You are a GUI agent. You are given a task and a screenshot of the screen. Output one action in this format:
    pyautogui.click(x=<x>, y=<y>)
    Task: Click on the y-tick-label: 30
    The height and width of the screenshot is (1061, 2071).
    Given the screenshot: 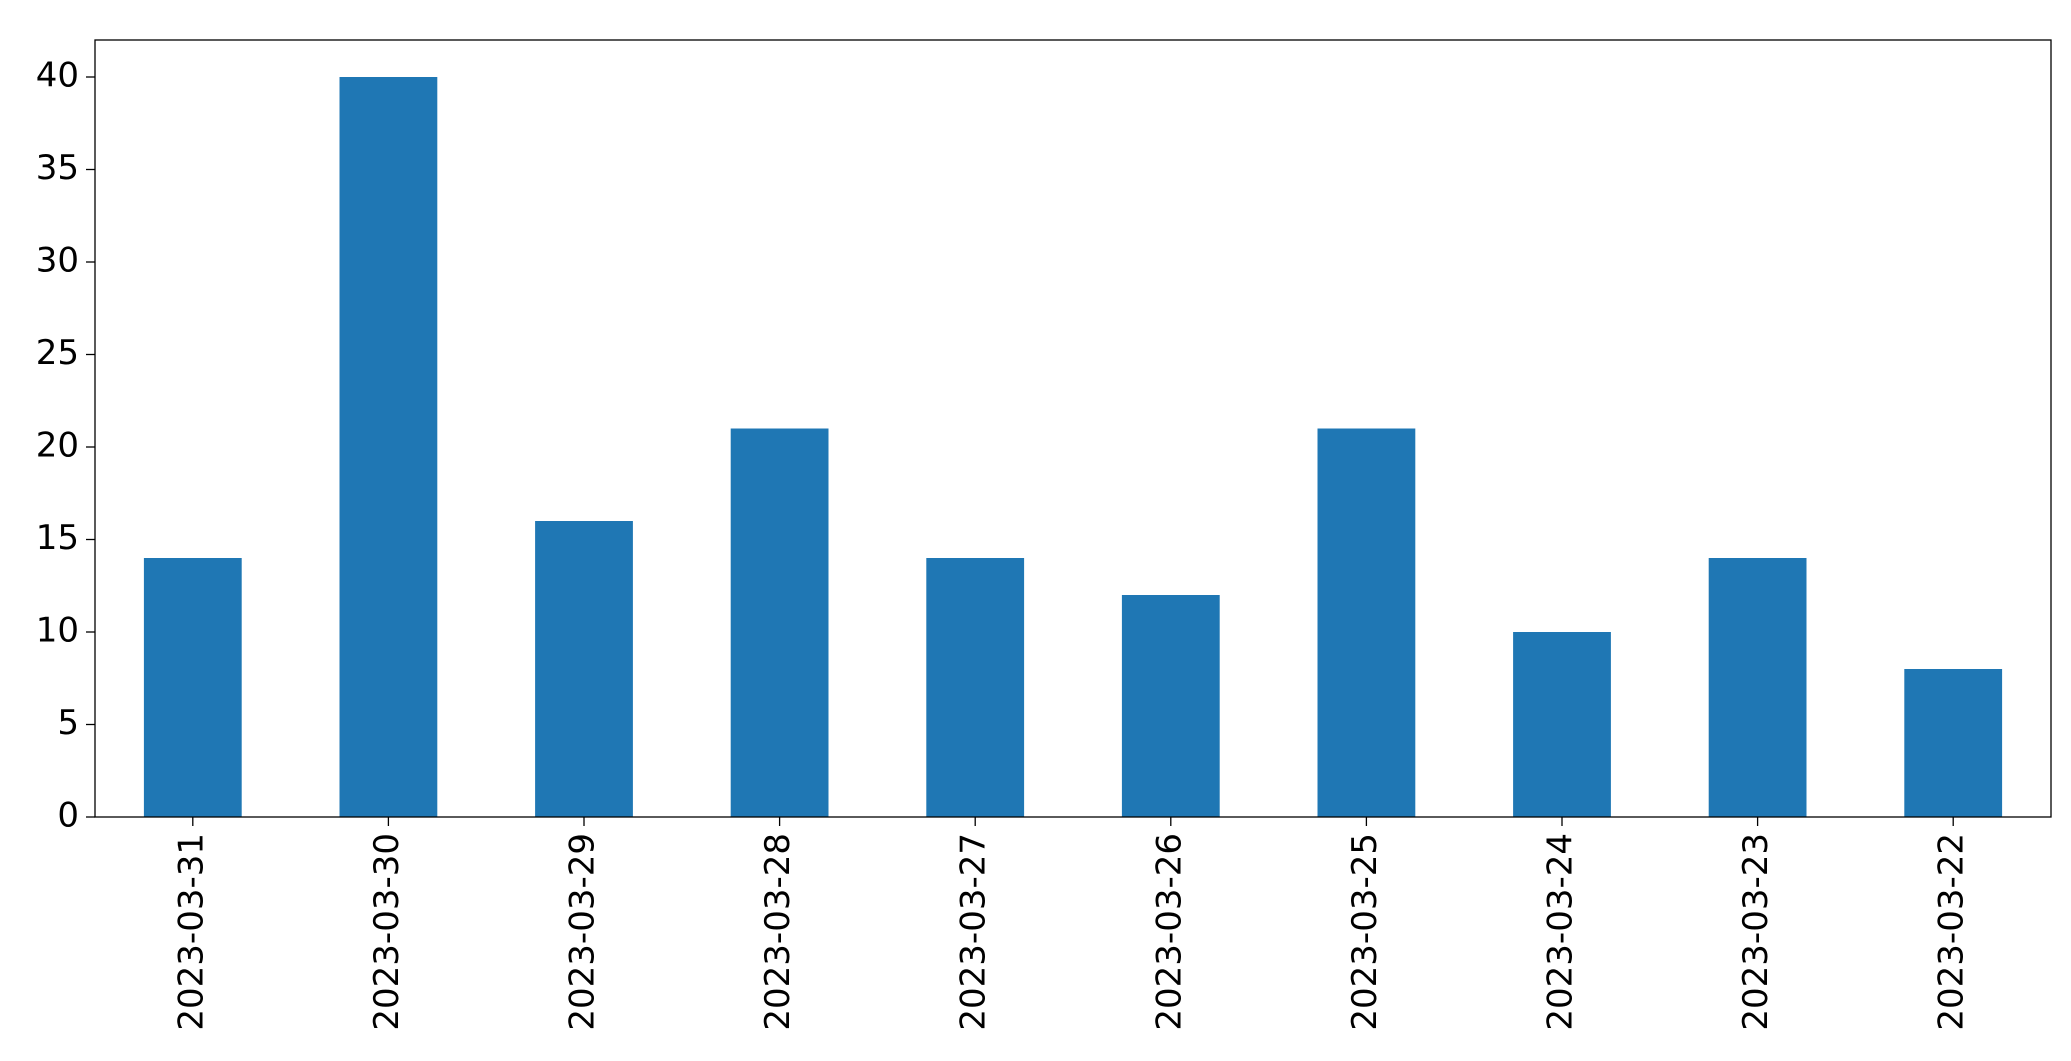 What is the action you would take?
    pyautogui.click(x=57, y=261)
    